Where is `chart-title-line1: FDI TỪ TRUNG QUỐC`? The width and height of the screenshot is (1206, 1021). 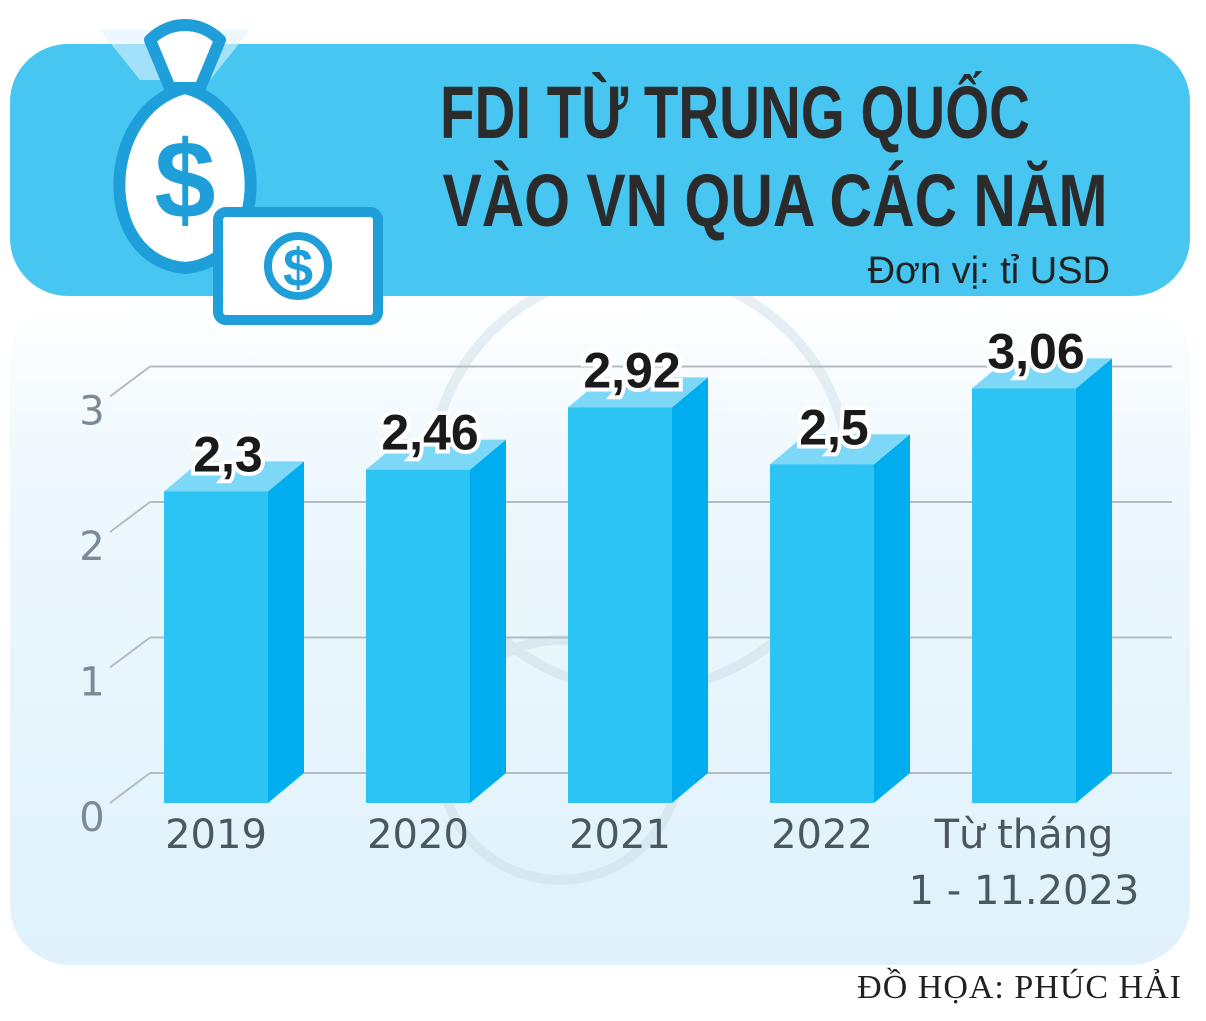 chart-title-line1: FDI TỪ TRUNG QUỐC is located at coordinates (735, 112).